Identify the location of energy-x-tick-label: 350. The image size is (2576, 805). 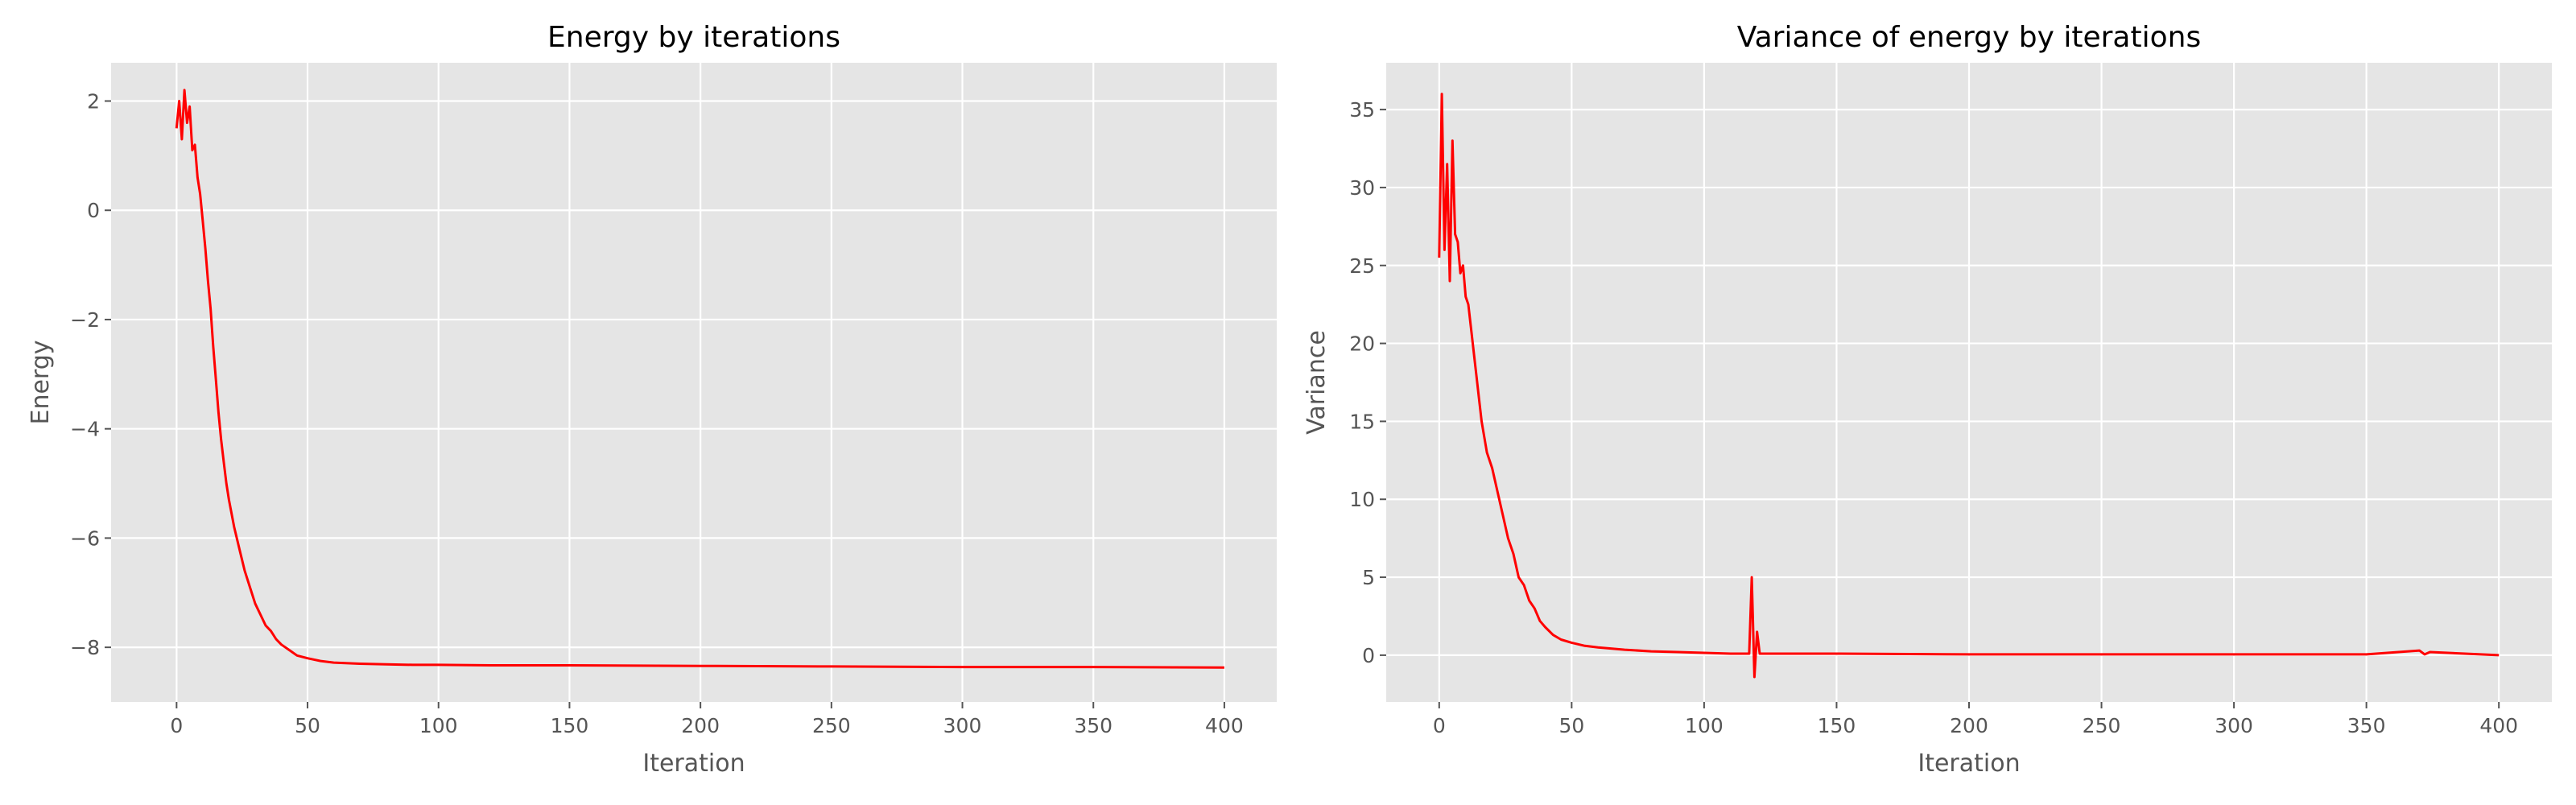
(1093, 725).